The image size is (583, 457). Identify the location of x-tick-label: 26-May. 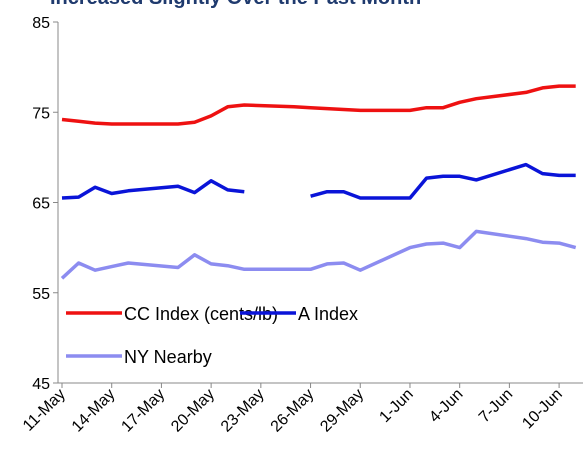
(293, 411).